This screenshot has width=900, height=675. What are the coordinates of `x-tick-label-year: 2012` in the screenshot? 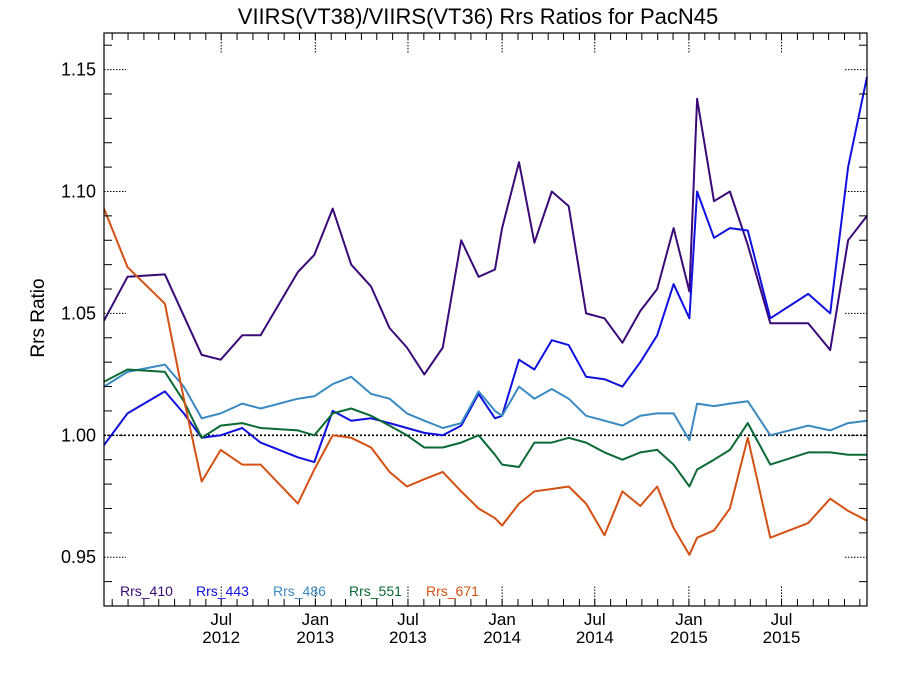 It's located at (221, 637).